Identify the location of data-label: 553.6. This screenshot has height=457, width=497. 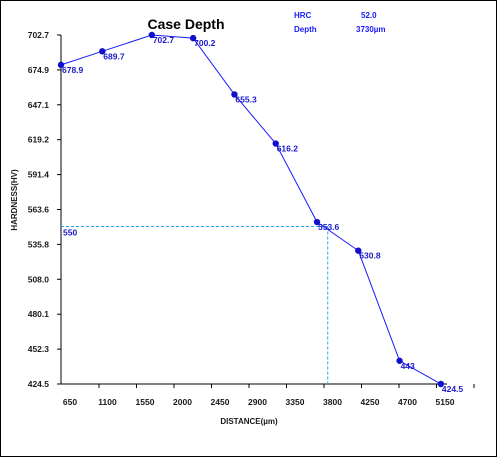
(329, 227).